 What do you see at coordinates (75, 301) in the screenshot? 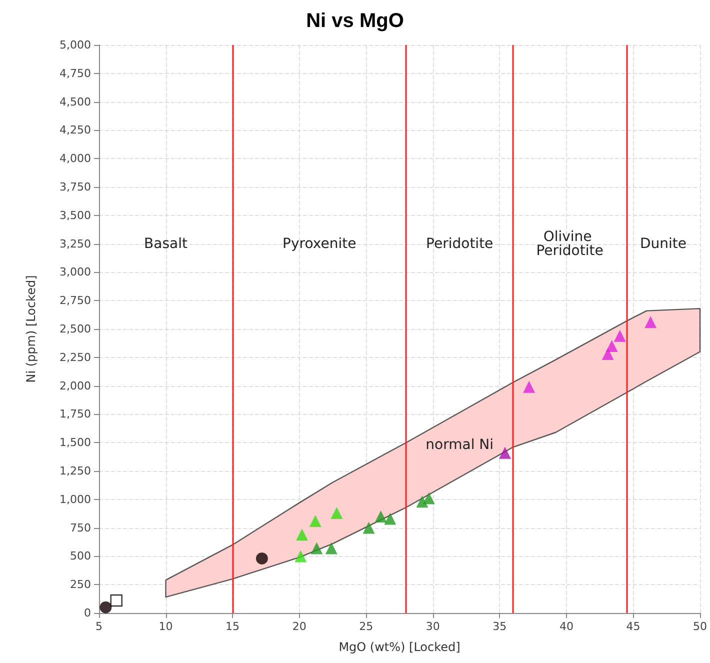
I see `y-tick-label: 2,750` at bounding box center [75, 301].